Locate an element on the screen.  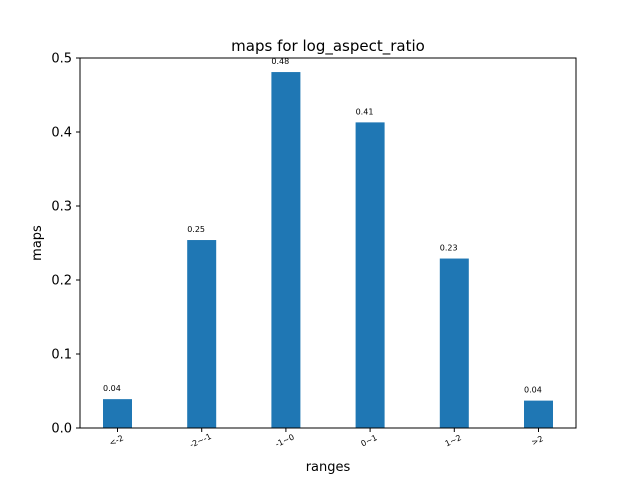
y-axis: 0.0 0.1 0.2 0.3 0.4 0.5 is located at coordinates (65, 244).